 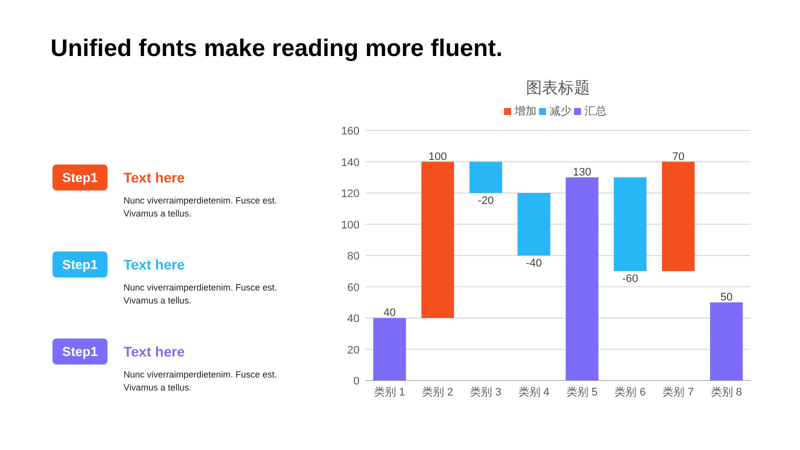 I want to click on legend-label: 增加, so click(x=525, y=111).